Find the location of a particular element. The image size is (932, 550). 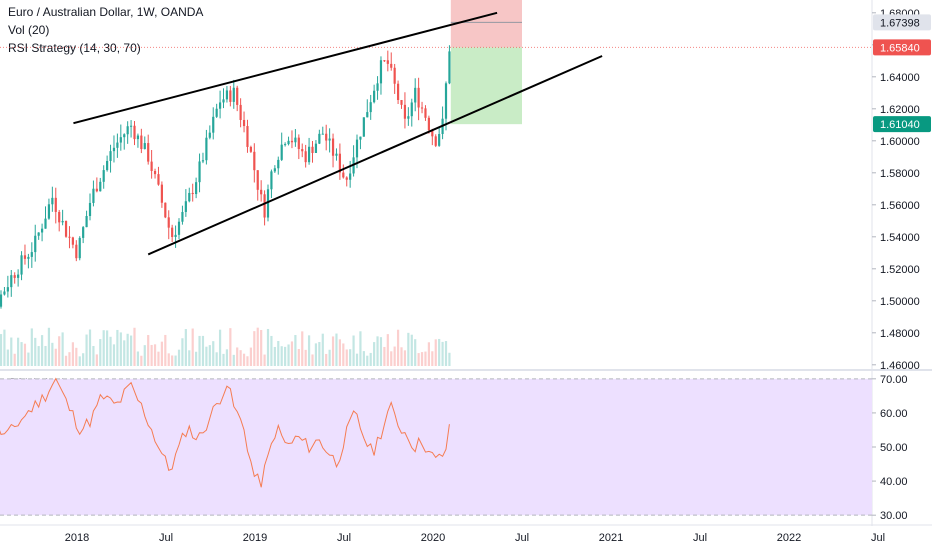

time-tick-label: 2022 is located at coordinates (789, 538).